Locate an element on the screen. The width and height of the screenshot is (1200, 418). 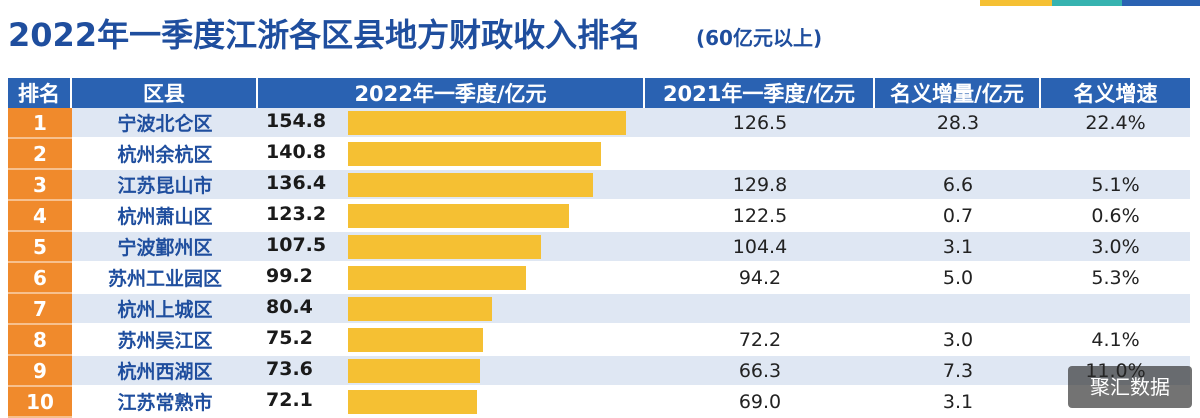
rank-cell: 8 is located at coordinates (40, 340).